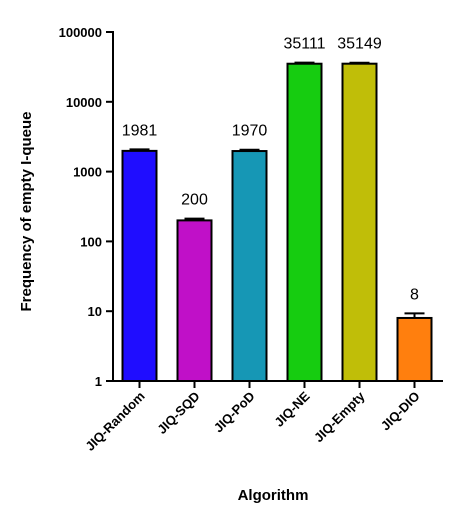  What do you see at coordinates (178, 413) in the screenshot?
I see `x-tick-label: JIQ-SQD` at bounding box center [178, 413].